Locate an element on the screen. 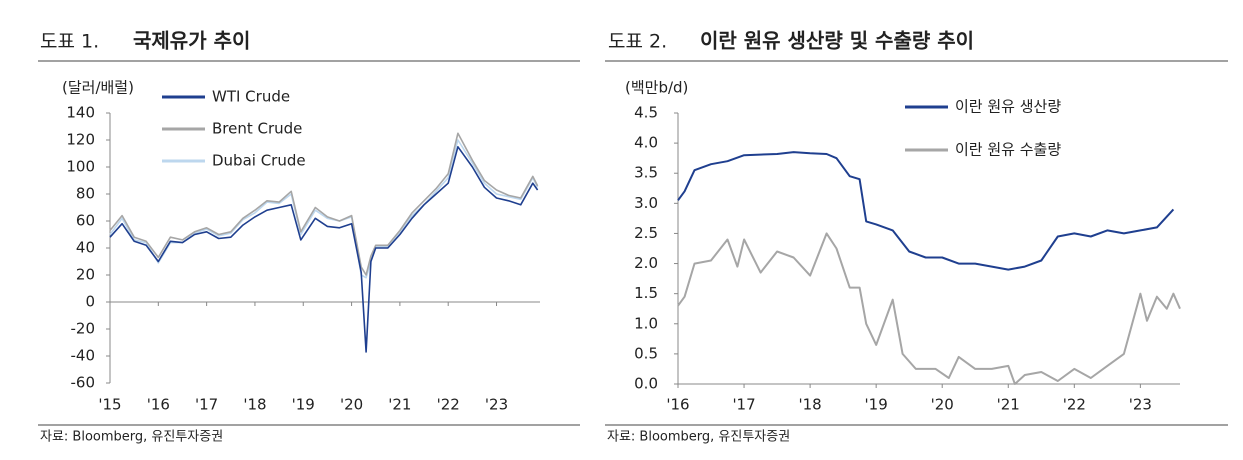 The height and width of the screenshot is (460, 1243). y-tick-label: 140 is located at coordinates (80, 113).